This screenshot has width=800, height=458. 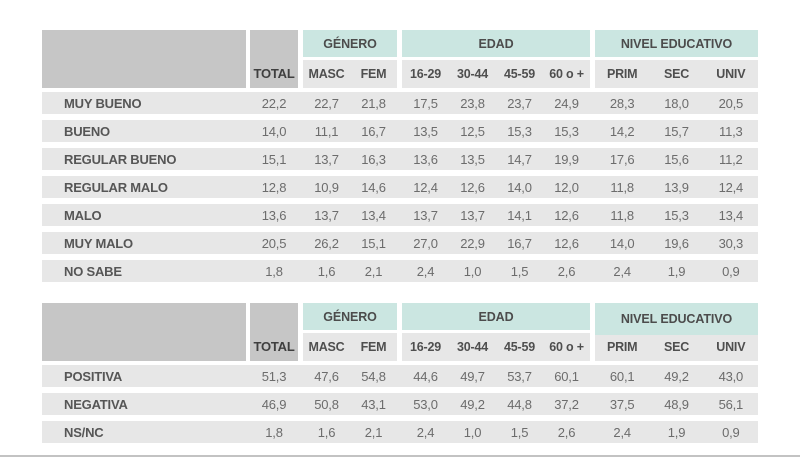 What do you see at coordinates (274, 404) in the screenshot?
I see `cell-total: 46,9` at bounding box center [274, 404].